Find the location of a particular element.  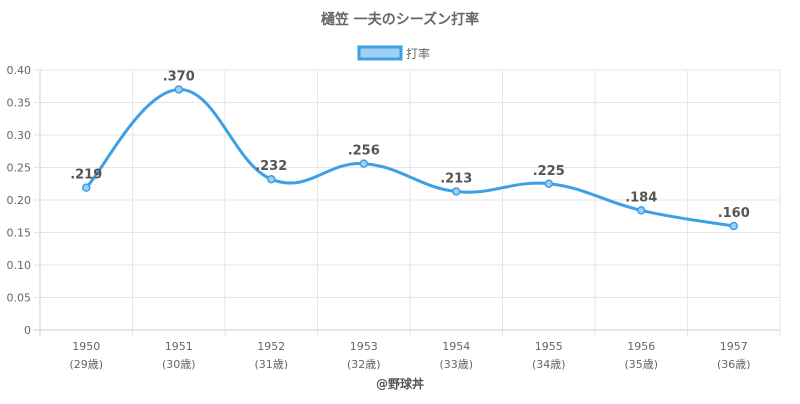

y-tick-label: 0.20 is located at coordinates (19, 200).